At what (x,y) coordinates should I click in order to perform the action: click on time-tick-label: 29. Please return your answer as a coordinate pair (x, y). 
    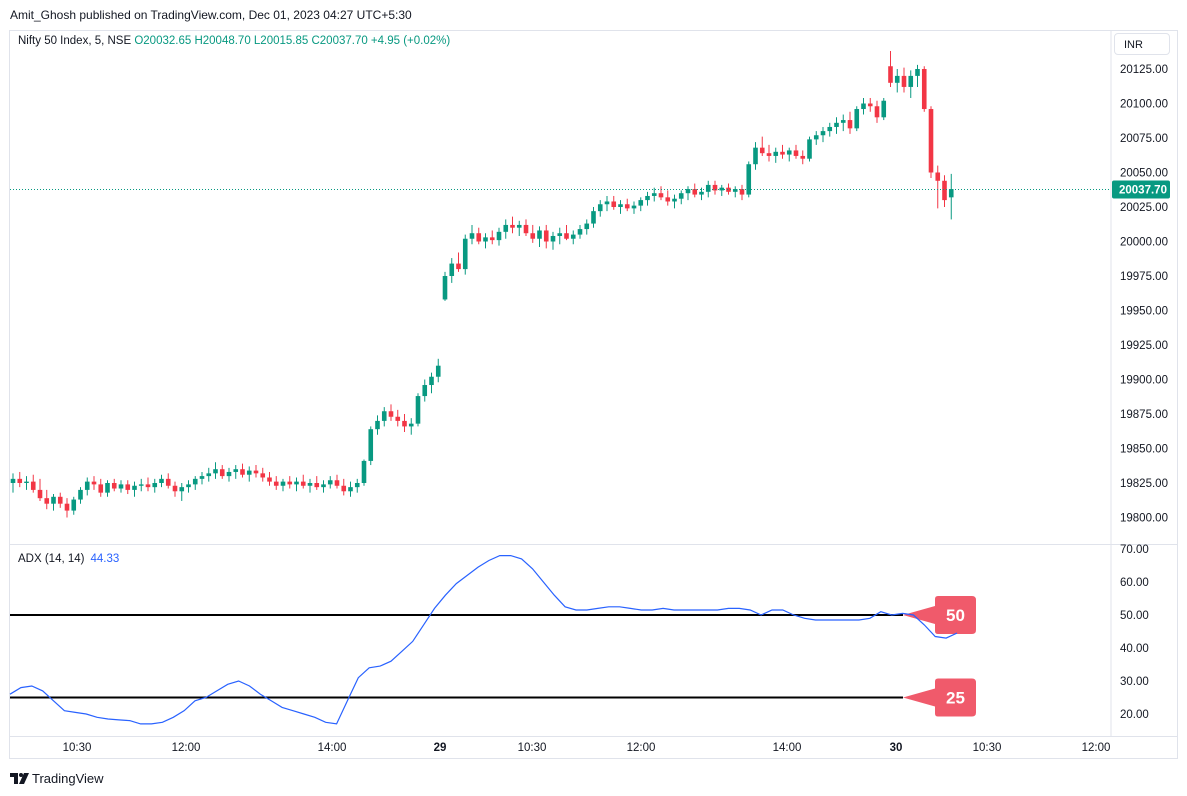
    Looking at the image, I should click on (440, 748).